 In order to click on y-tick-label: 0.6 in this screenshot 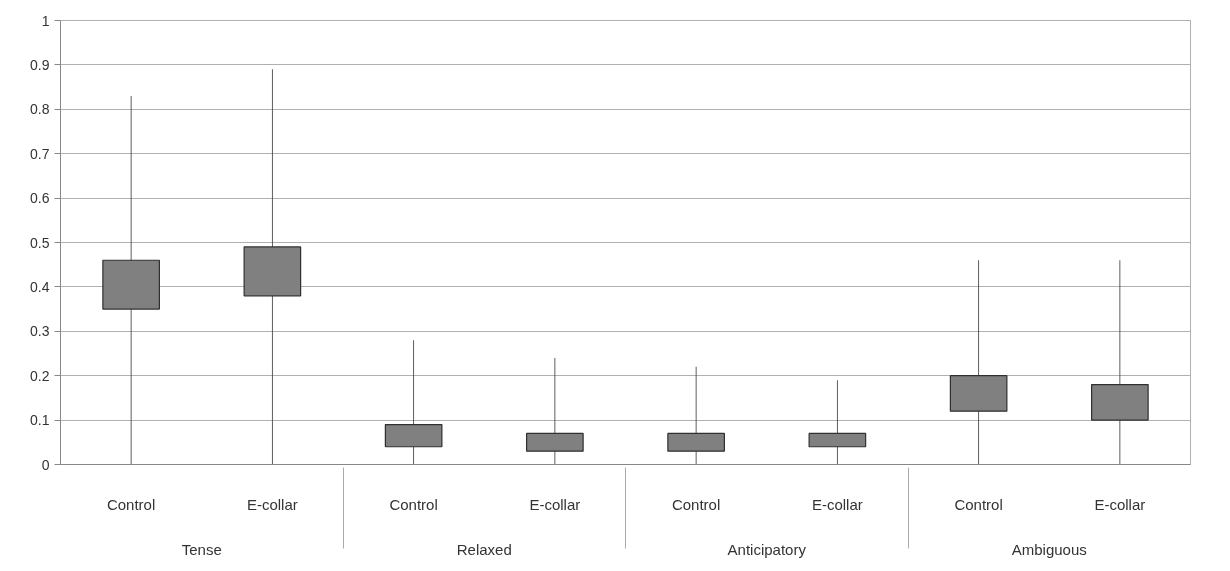, I will do `click(40, 198)`.